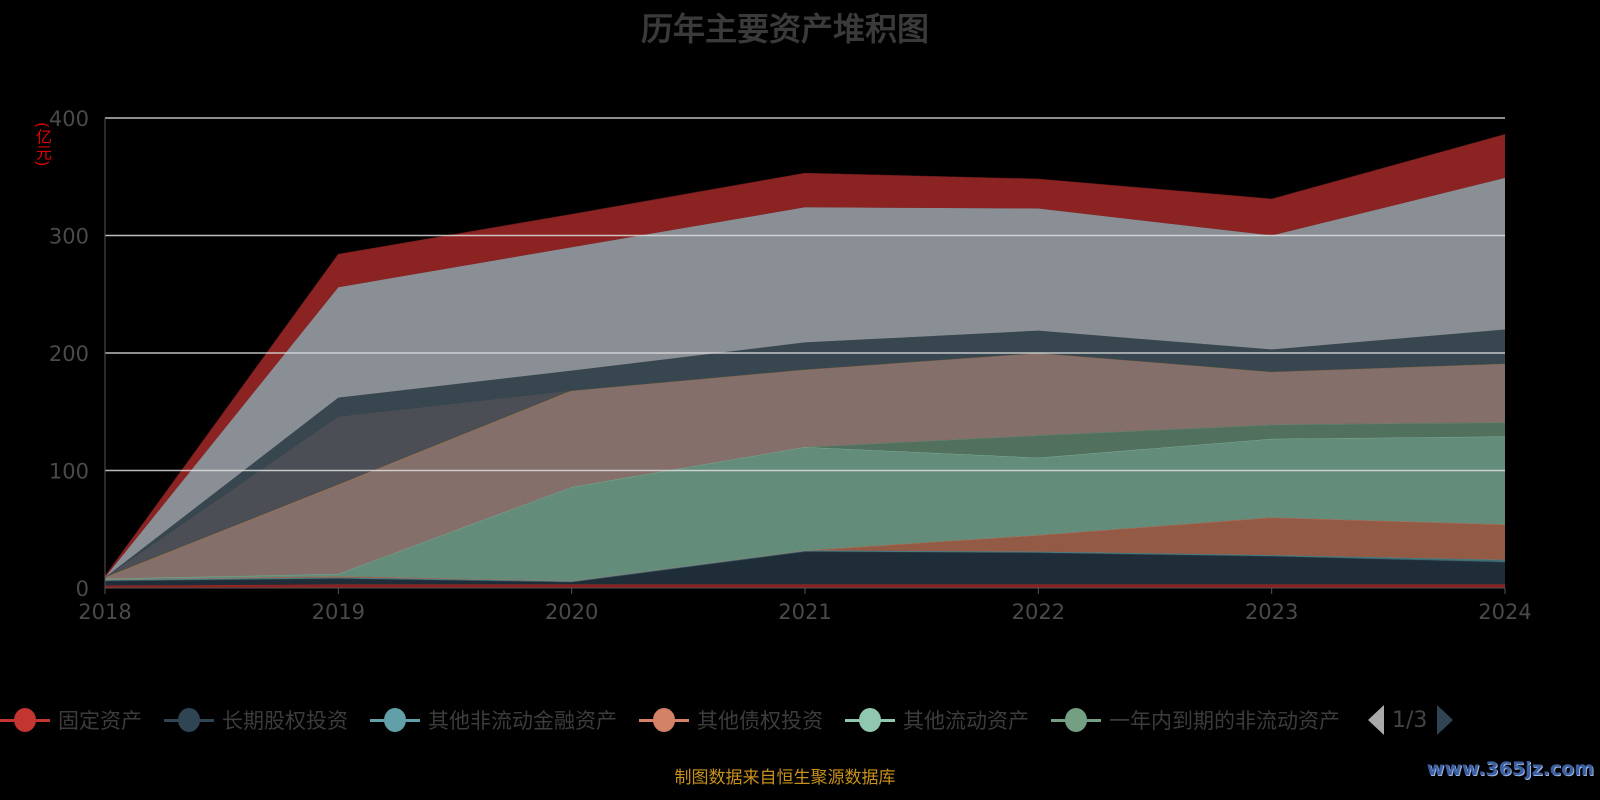 The height and width of the screenshot is (800, 1600). I want to click on y-tick-label: 200, so click(69, 354).